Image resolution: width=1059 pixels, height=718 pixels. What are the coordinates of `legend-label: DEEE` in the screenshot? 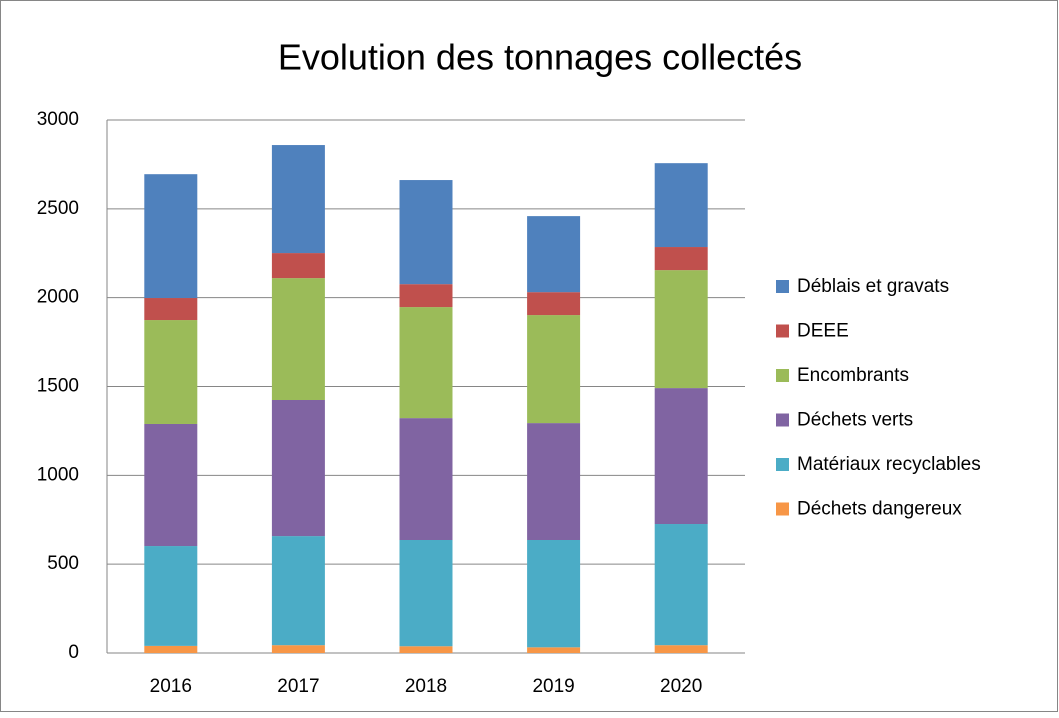 It's located at (823, 331).